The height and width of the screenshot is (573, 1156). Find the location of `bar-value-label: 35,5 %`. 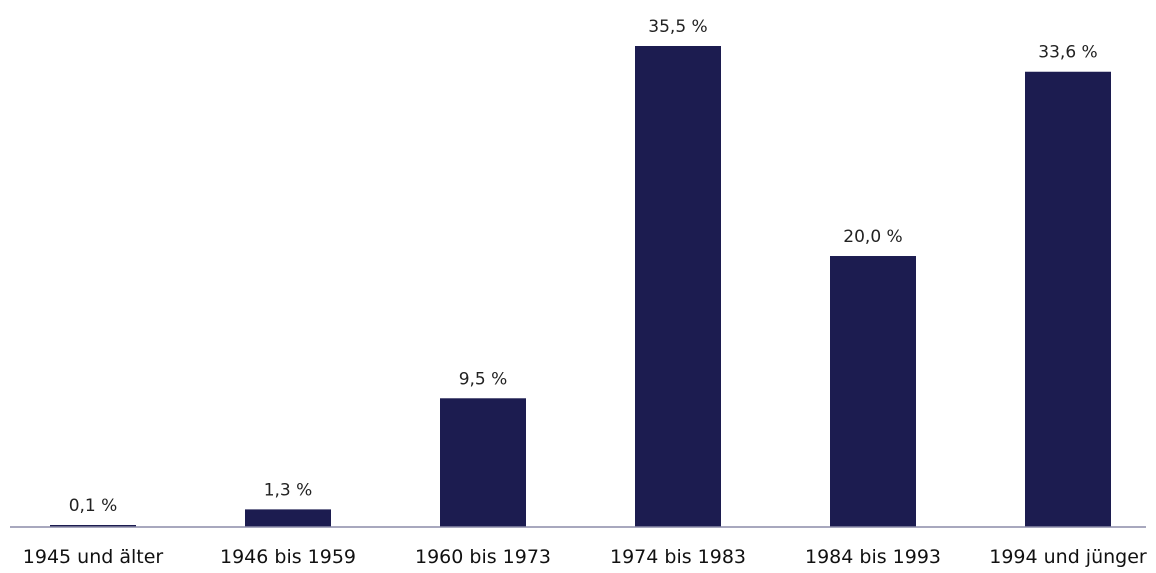

bar-value-label: 35,5 % is located at coordinates (677, 27).